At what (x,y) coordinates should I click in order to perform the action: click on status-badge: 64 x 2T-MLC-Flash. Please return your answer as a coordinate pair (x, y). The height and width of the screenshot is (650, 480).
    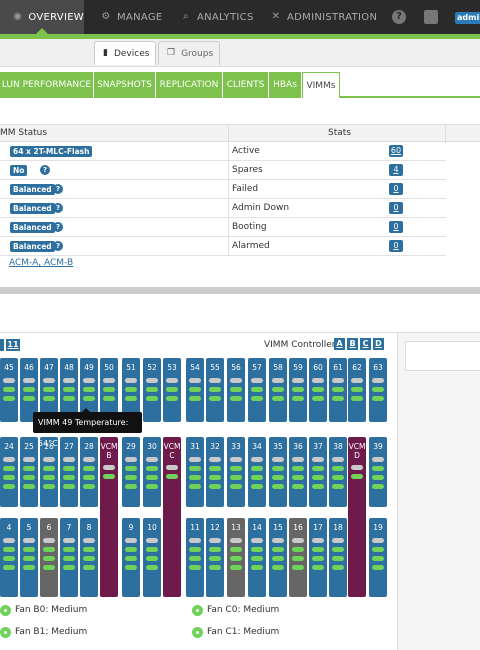
    Looking at the image, I should click on (51, 151).